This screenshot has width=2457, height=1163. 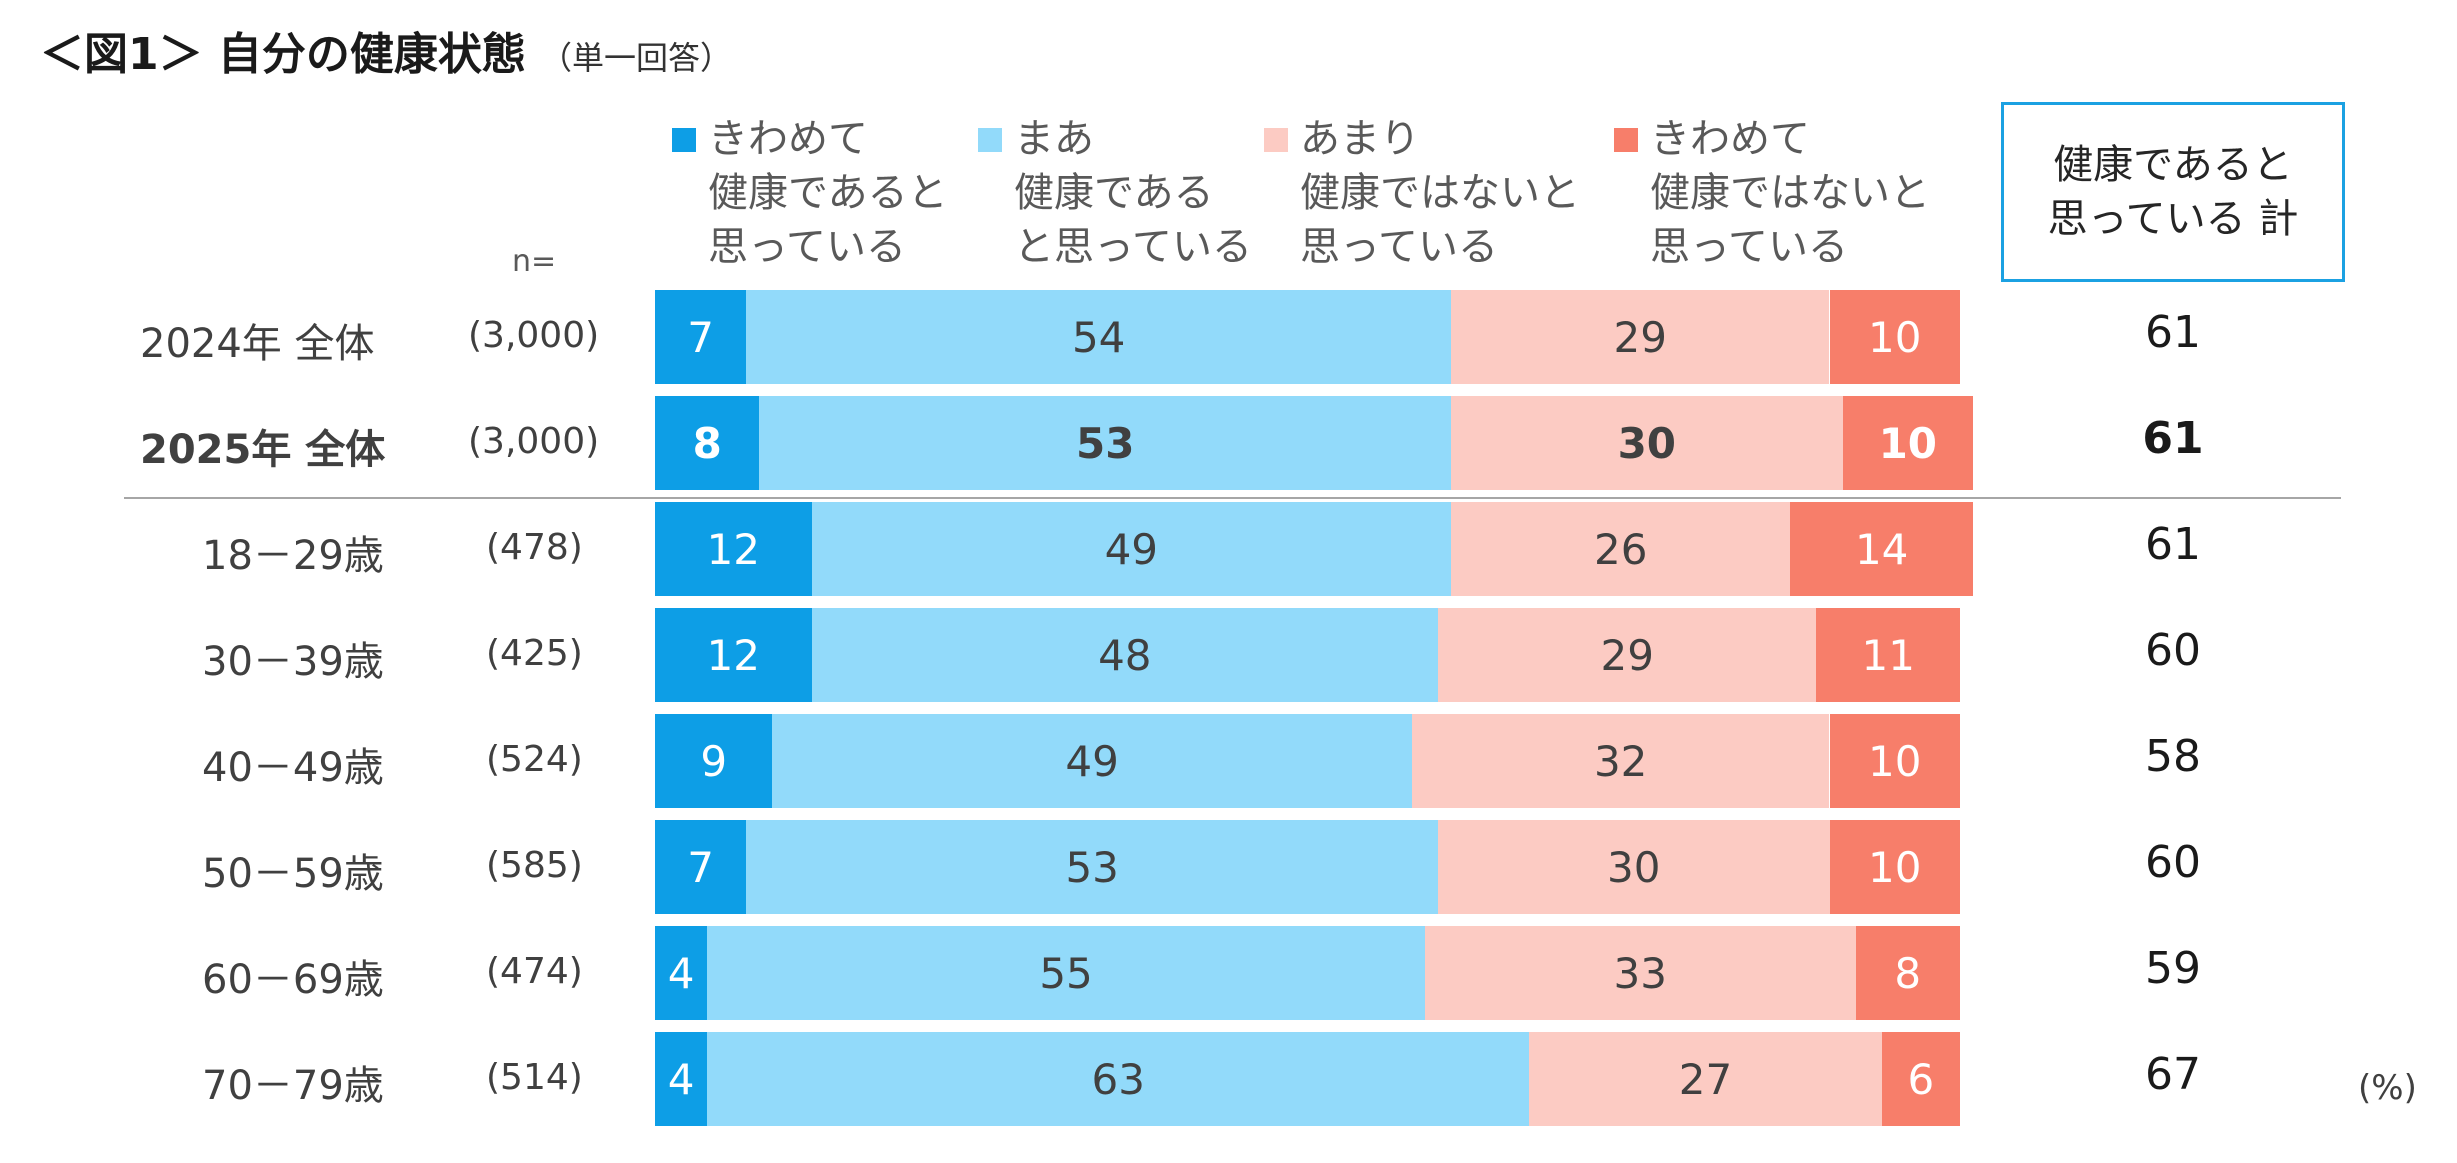 I want to click on bar-segment-not-very-healthy: 26, so click(x=1621, y=549).